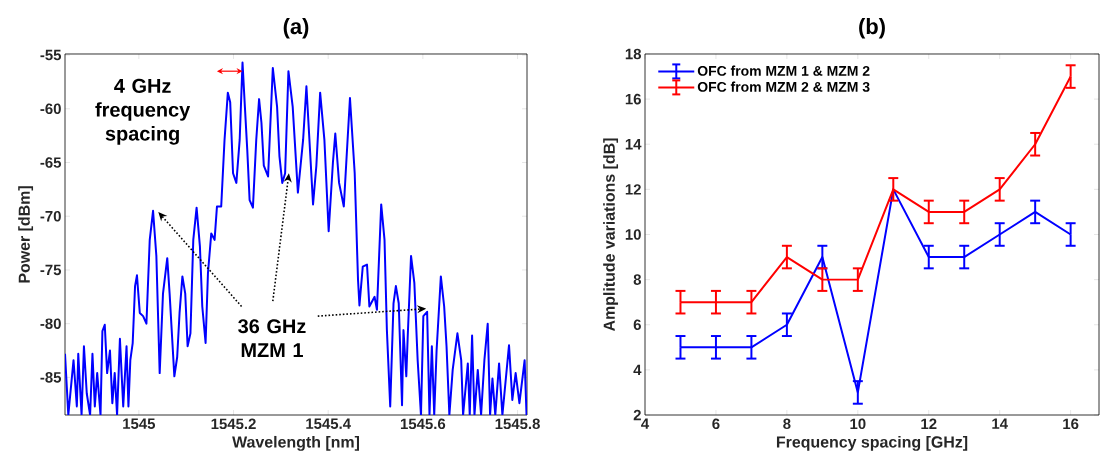 The width and height of the screenshot is (1103, 476). I want to click on x-tick-label: 1545, so click(139, 423).